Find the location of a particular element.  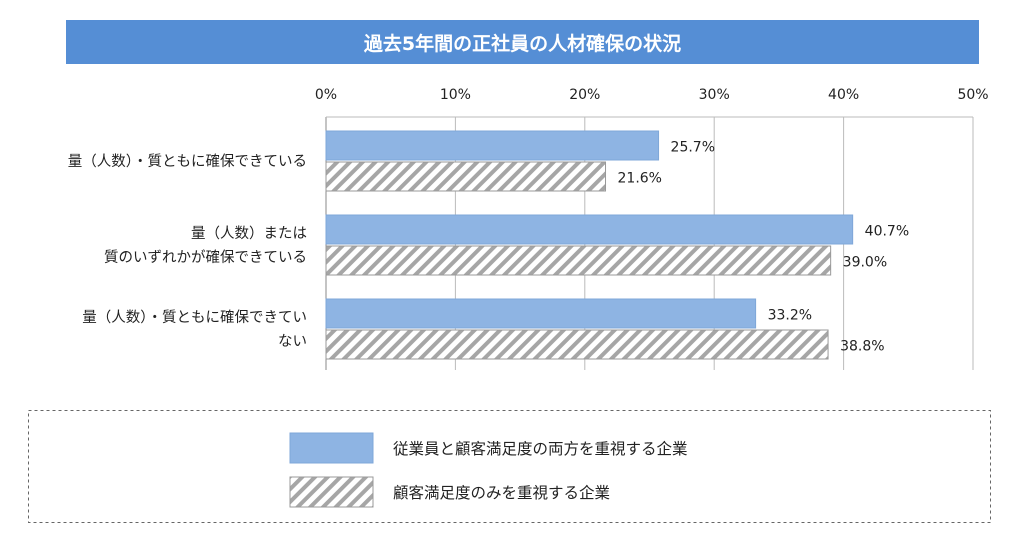

data-label: 33.2% is located at coordinates (790, 316).